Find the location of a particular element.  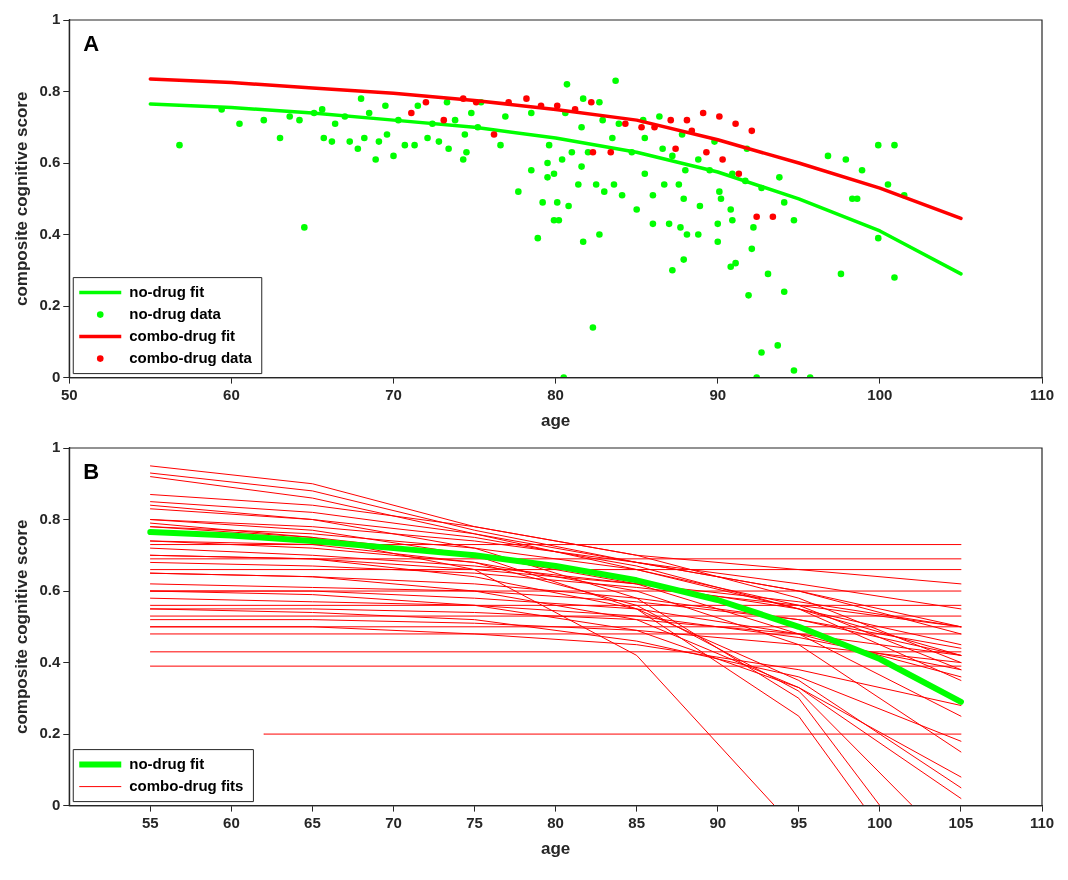

annotation: A is located at coordinates (91, 44).